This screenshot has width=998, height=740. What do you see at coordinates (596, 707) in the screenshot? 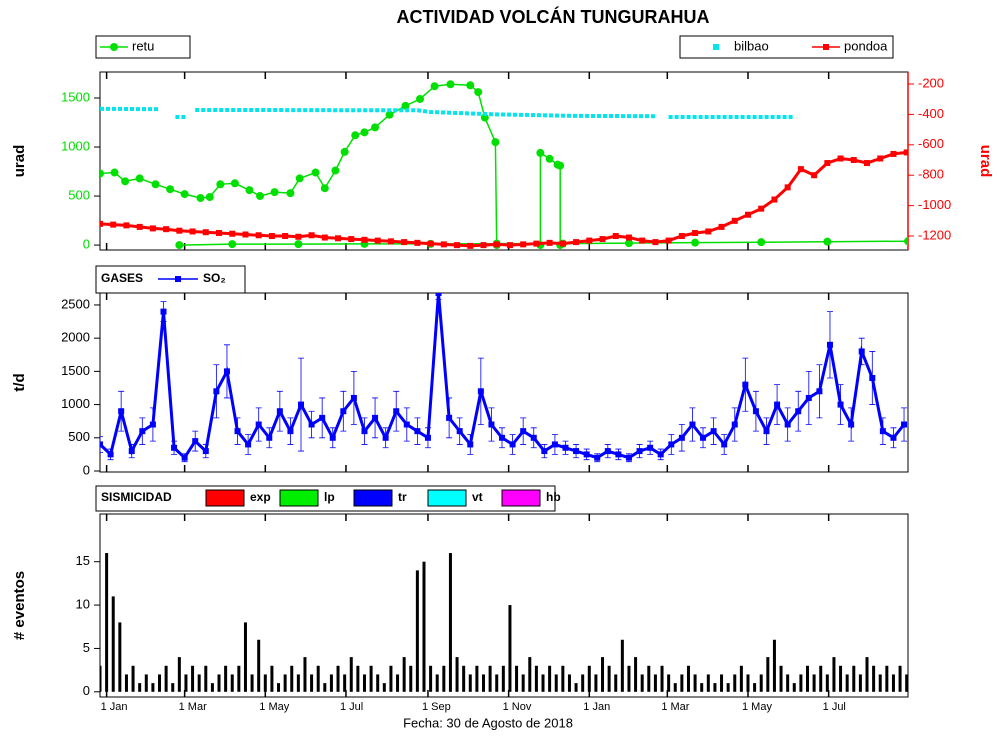
I see `x-tick-label: 1 Jan` at bounding box center [596, 707].